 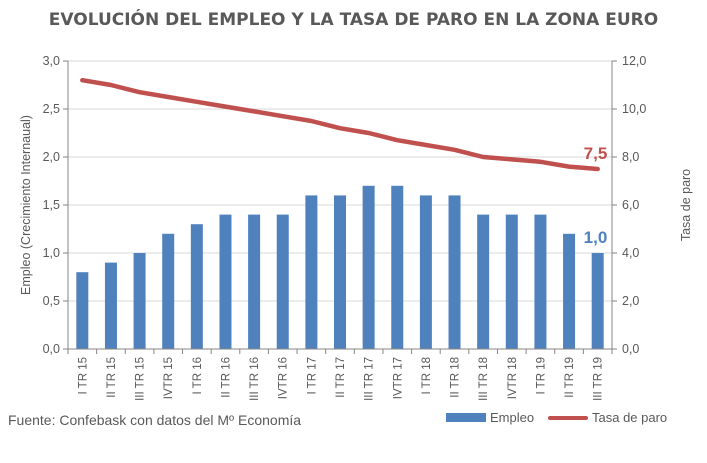 I want to click on x-tick-label: IVTR 15, so click(x=169, y=378).